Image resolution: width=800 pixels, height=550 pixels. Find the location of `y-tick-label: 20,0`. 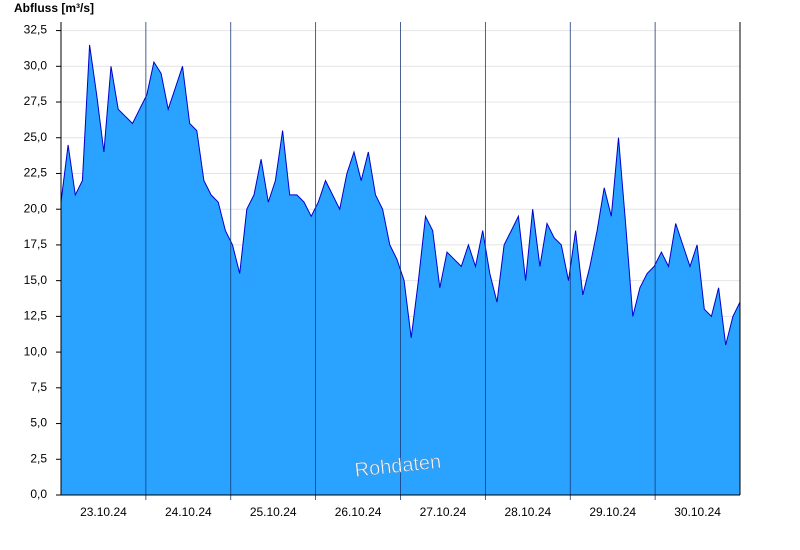

y-tick-label: 20,0 is located at coordinates (36, 208).